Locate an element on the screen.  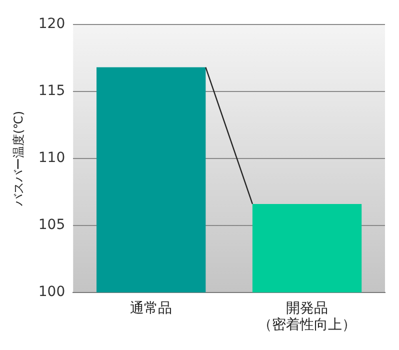
y-tick-label: 100 is located at coordinates (52, 292).